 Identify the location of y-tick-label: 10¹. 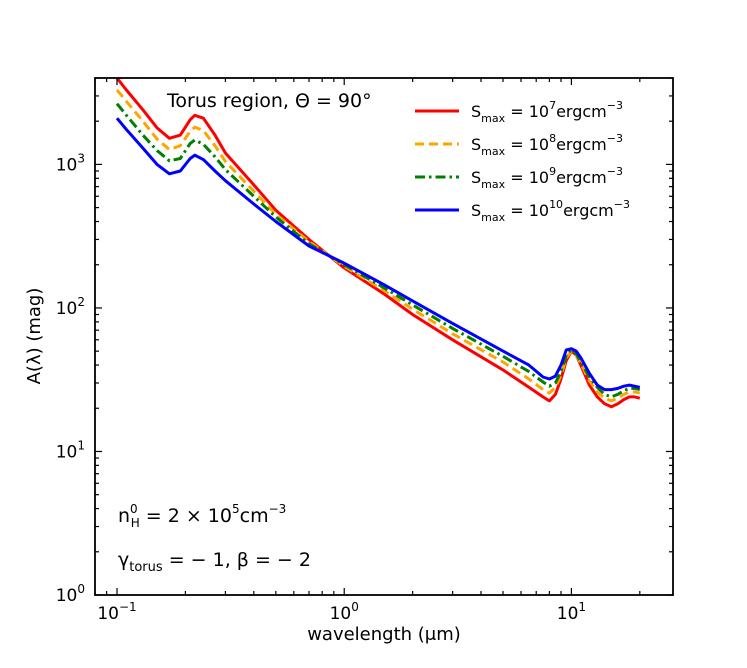
(70, 450).